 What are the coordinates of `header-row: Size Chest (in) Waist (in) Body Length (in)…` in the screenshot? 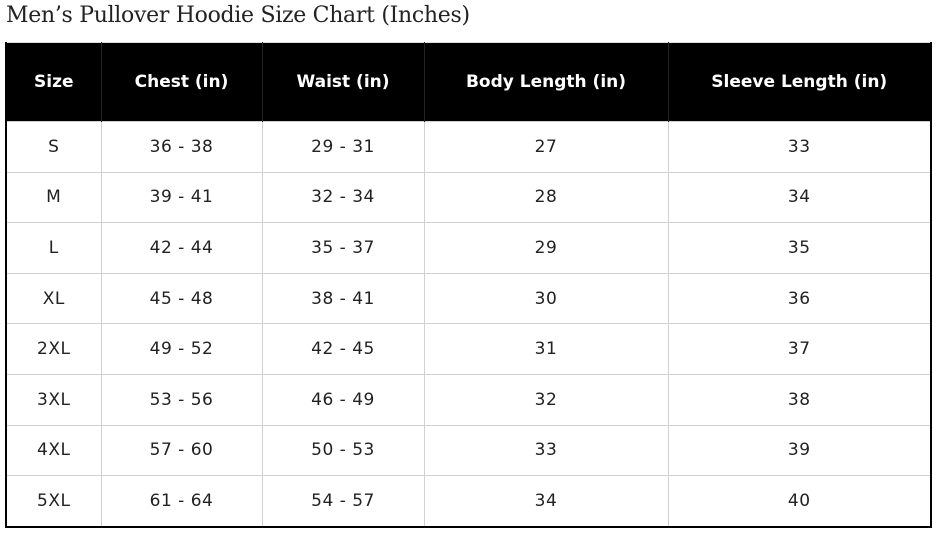 It's located at (469, 82).